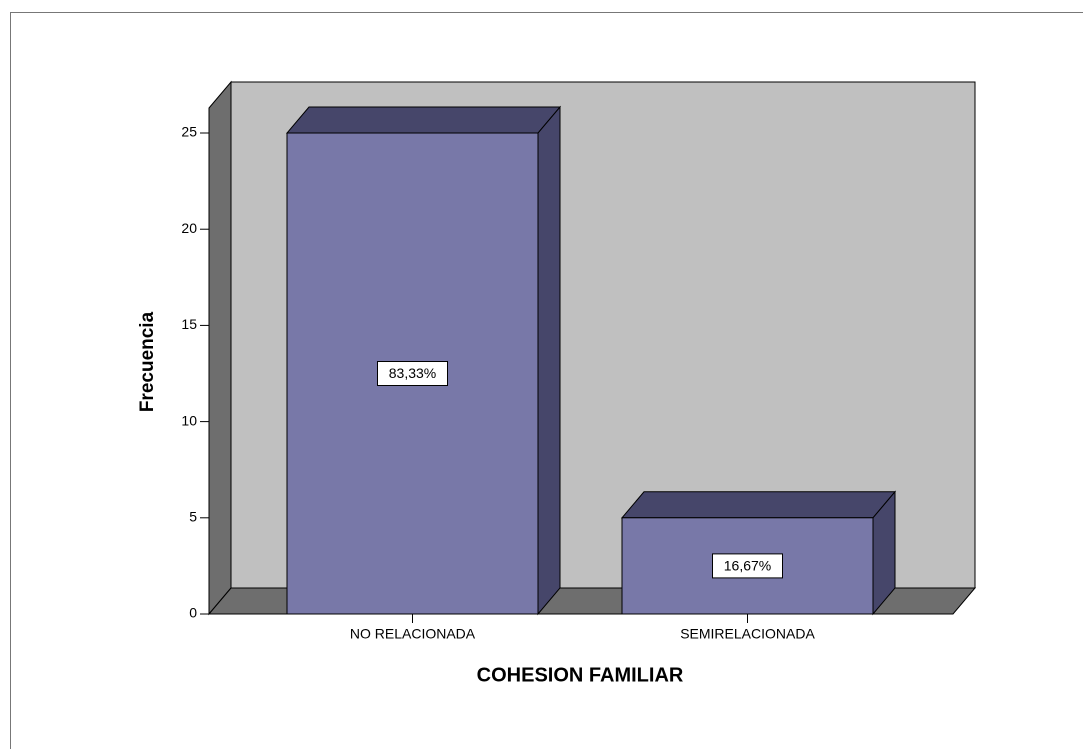  Describe the element at coordinates (193, 517) in the screenshot. I see `y-tick-label: 5` at that location.